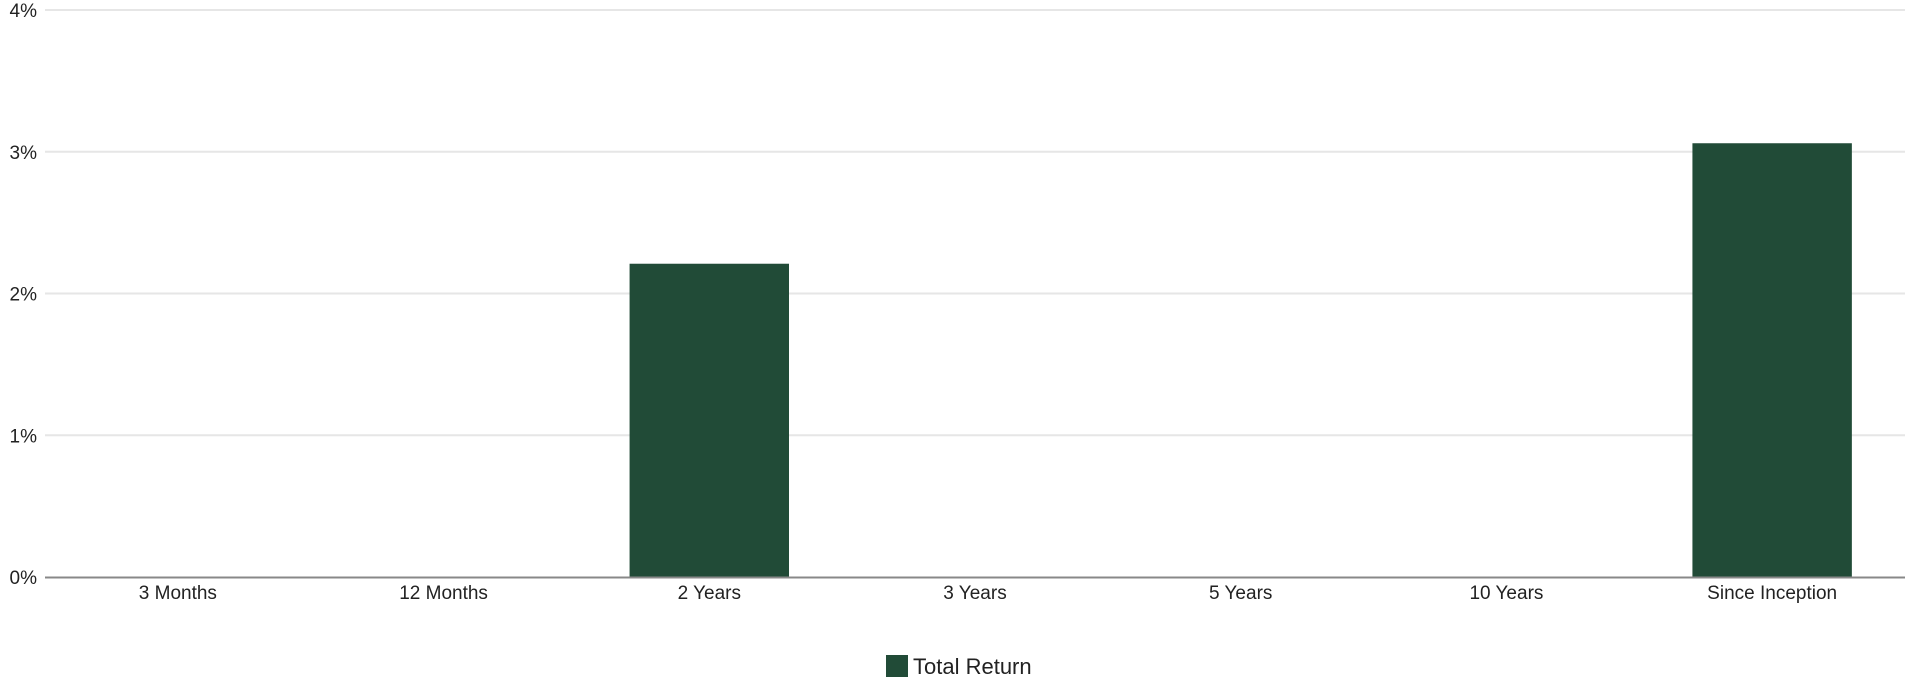  Describe the element at coordinates (972, 666) in the screenshot. I see `legend-label-total-return: Total Return` at that location.